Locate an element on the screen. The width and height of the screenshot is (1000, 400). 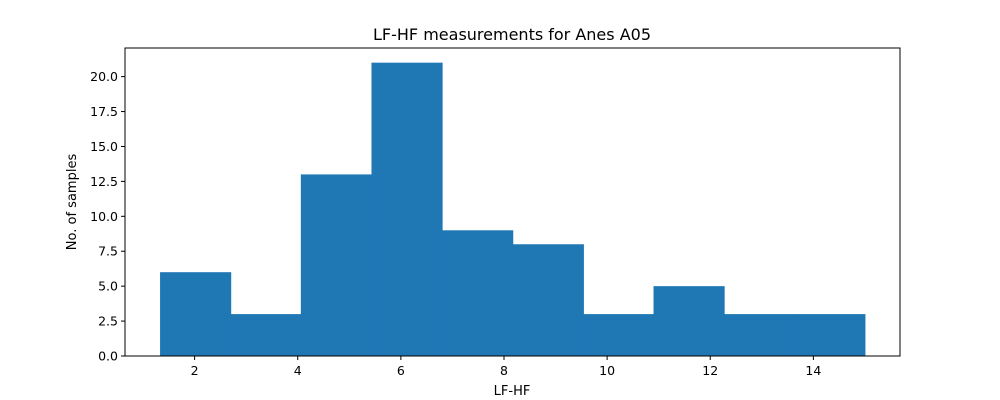
y-tick-label: 10.0 is located at coordinates (104, 216).